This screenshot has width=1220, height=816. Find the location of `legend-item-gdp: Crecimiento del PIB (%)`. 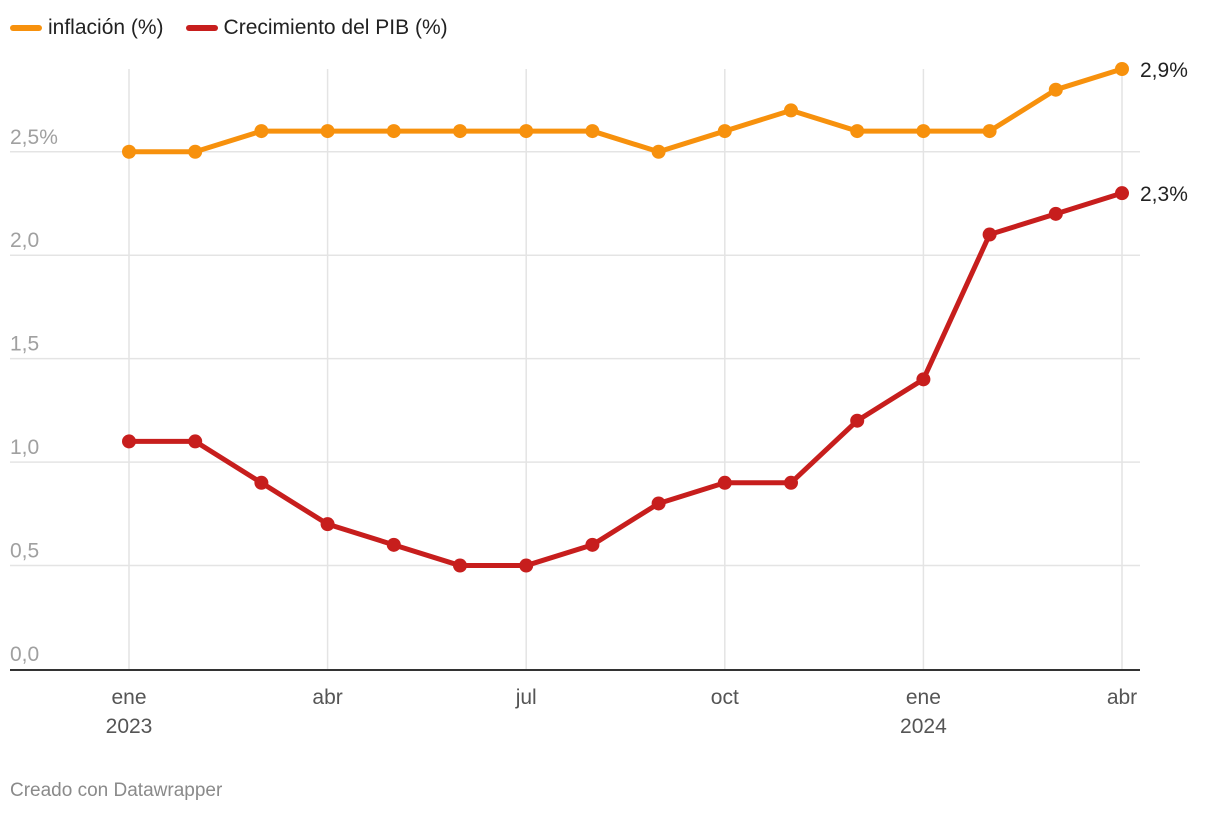

legend-item-gdp: Crecimiento del PIB (%) is located at coordinates (316, 28).